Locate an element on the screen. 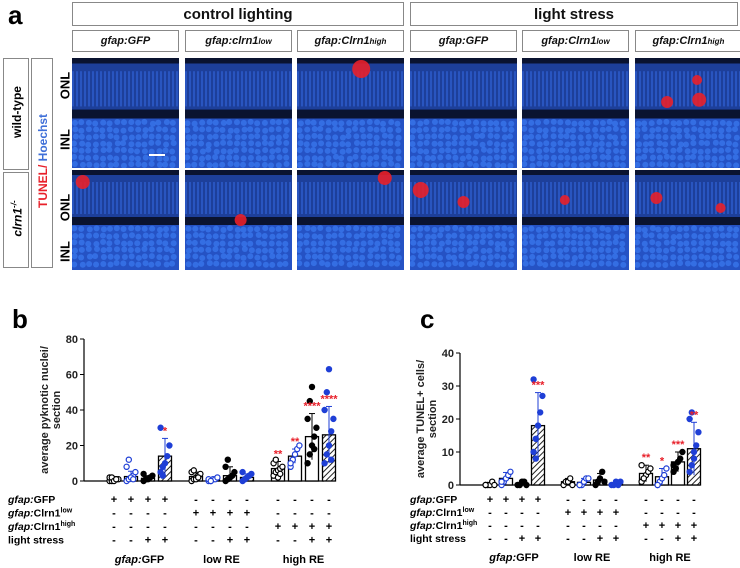 The width and height of the screenshot is (740, 568). stain-label: TUNEL/ Hoechst is located at coordinates (43, 161).